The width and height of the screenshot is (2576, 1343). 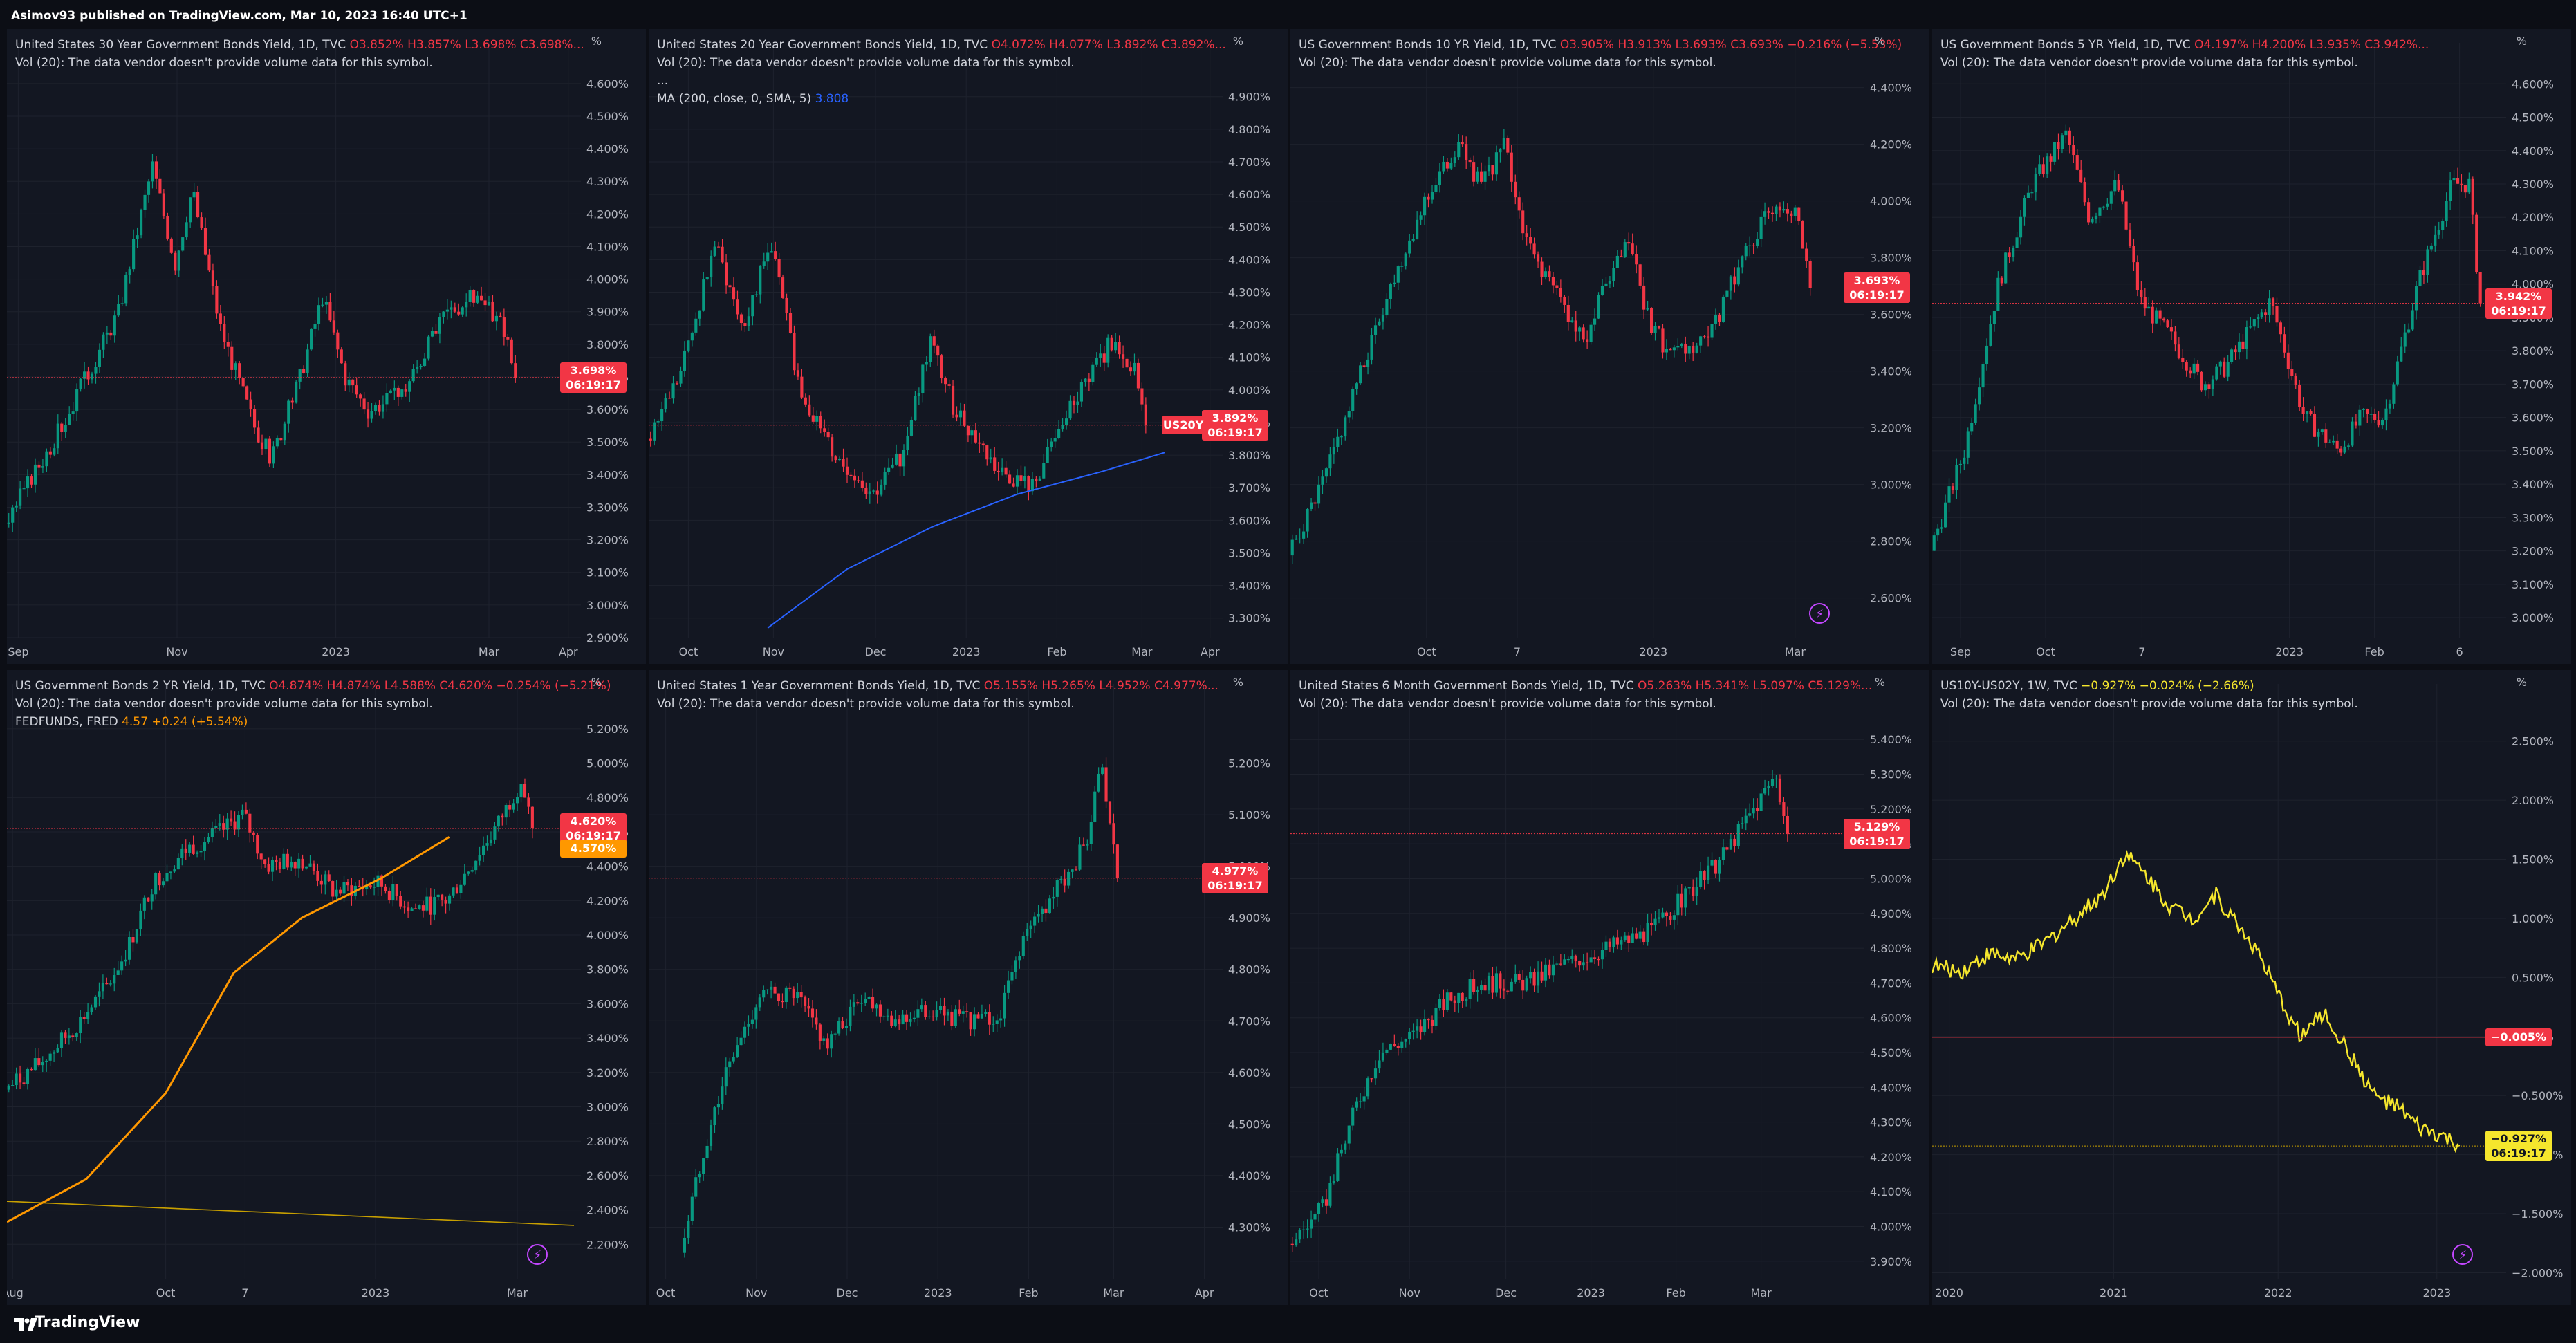 What do you see at coordinates (2289, 651) in the screenshot?
I see `x-tick-label: 2023` at bounding box center [2289, 651].